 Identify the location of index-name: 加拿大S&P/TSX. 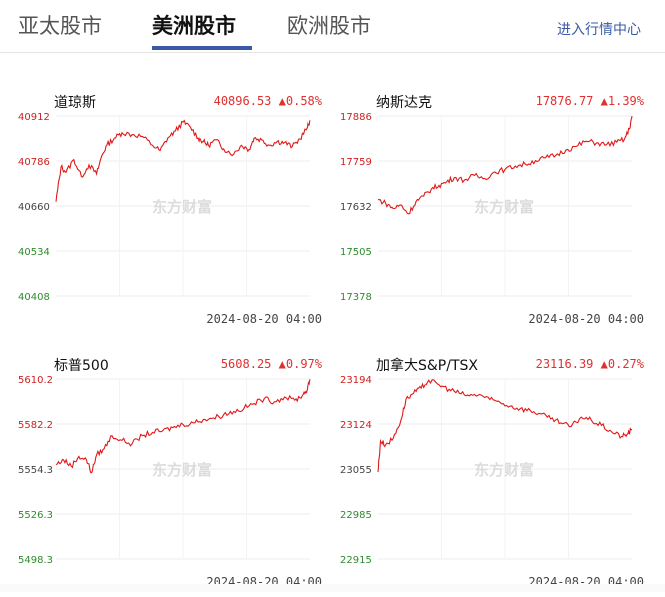
(427, 366).